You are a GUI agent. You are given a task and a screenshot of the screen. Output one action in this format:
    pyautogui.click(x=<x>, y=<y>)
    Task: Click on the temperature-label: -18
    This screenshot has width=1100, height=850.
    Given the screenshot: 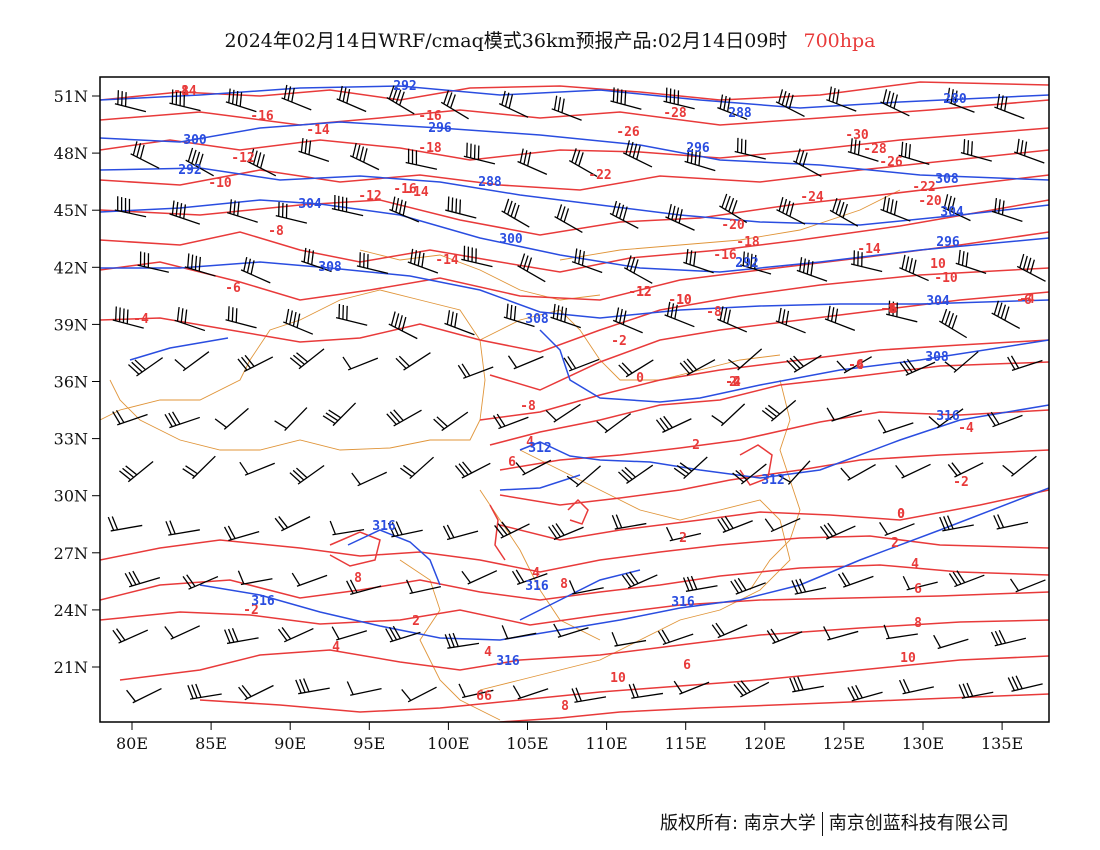 What is the action you would take?
    pyautogui.click(x=748, y=242)
    